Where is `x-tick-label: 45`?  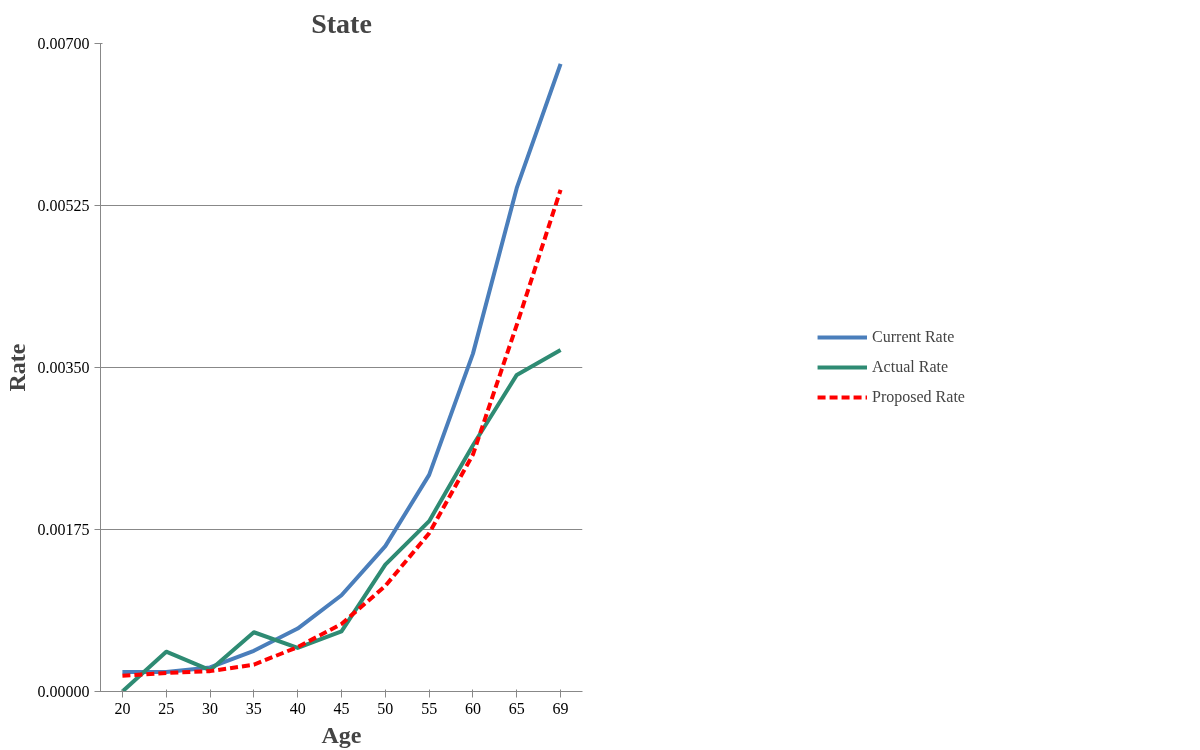
x-tick-label: 45 is located at coordinates (341, 708).